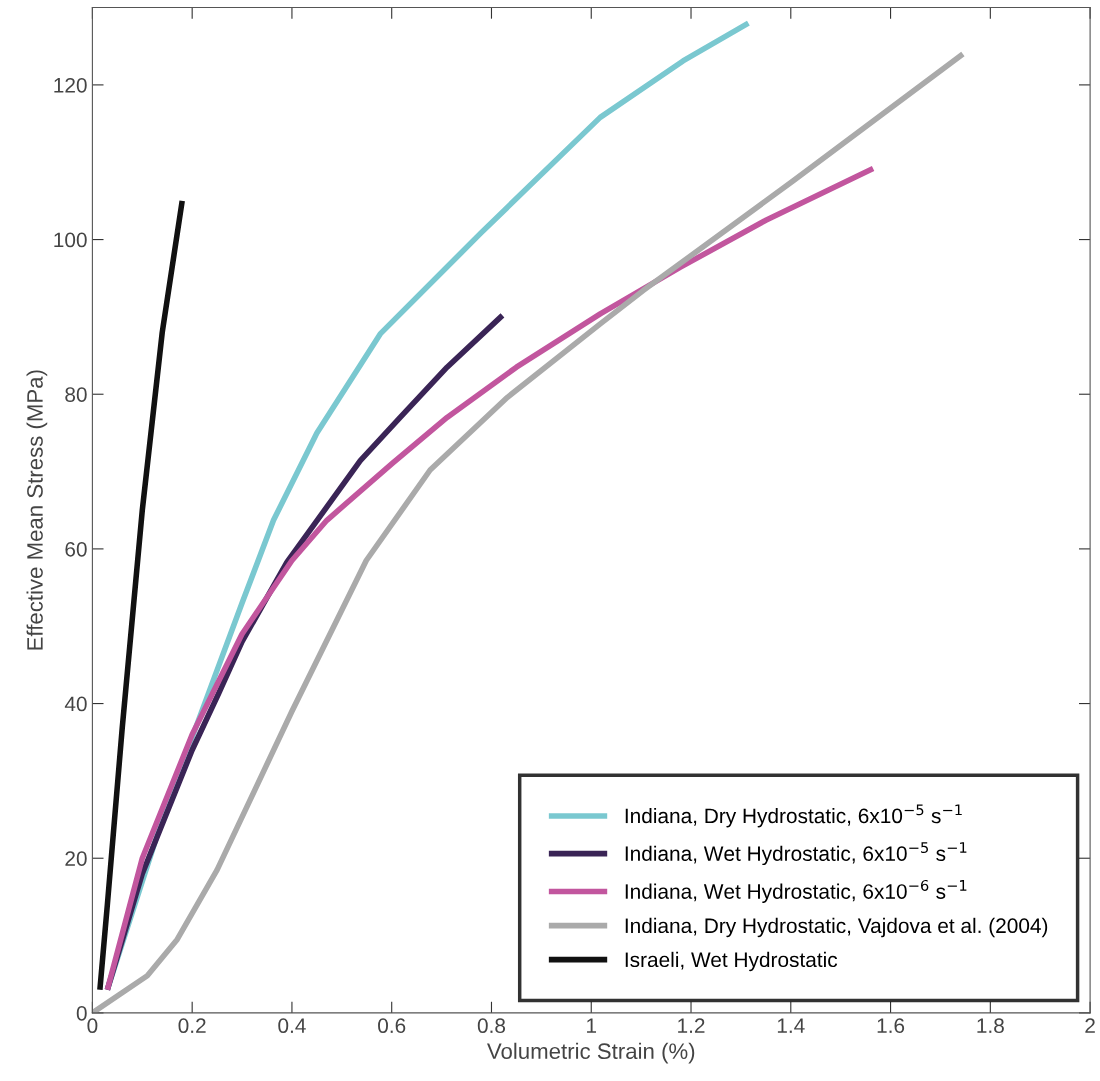 The height and width of the screenshot is (1081, 1100). I want to click on x-tick-label: 0.6, so click(392, 1026).